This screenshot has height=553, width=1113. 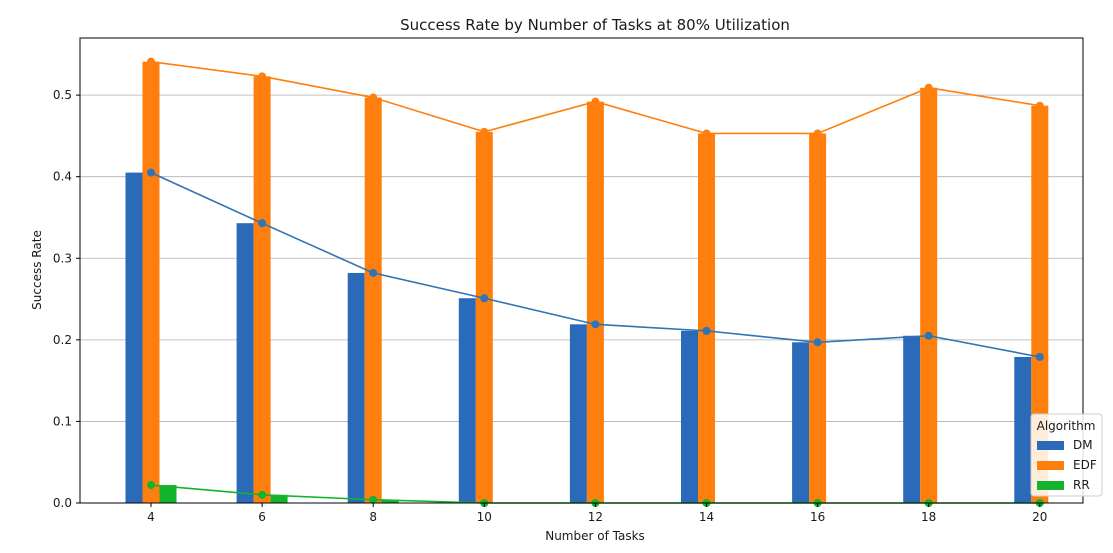 I want to click on x-tick-label: 4, so click(x=151, y=517).